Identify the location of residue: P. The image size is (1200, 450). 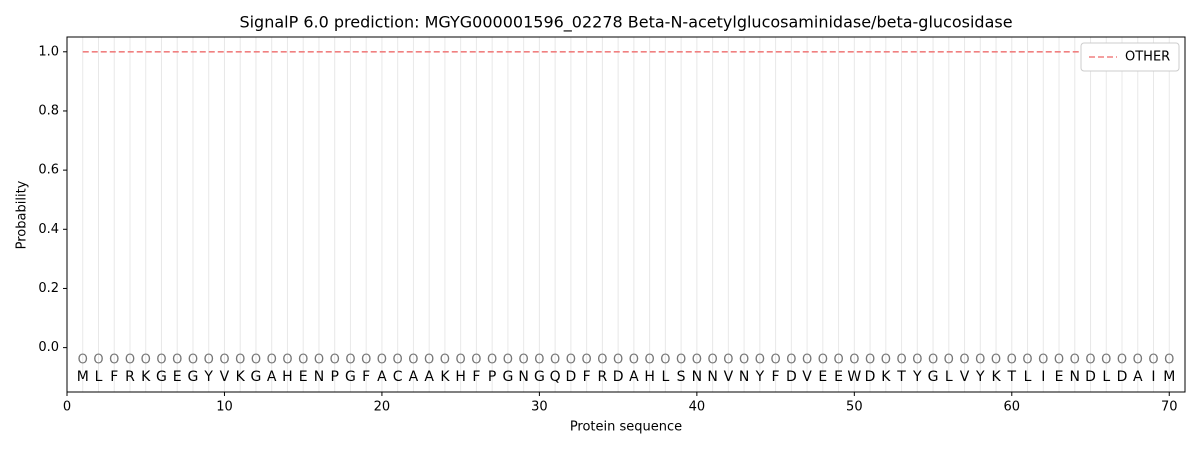
(492, 377).